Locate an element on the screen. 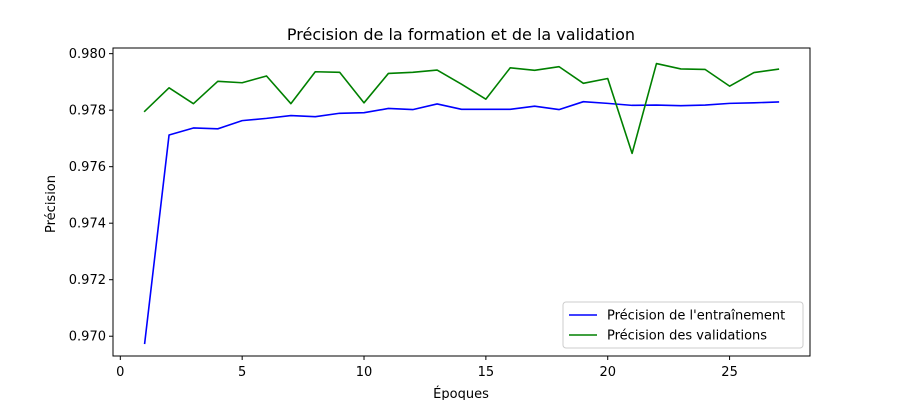 The width and height of the screenshot is (900, 404). x-tick-label: 15 is located at coordinates (486, 372).